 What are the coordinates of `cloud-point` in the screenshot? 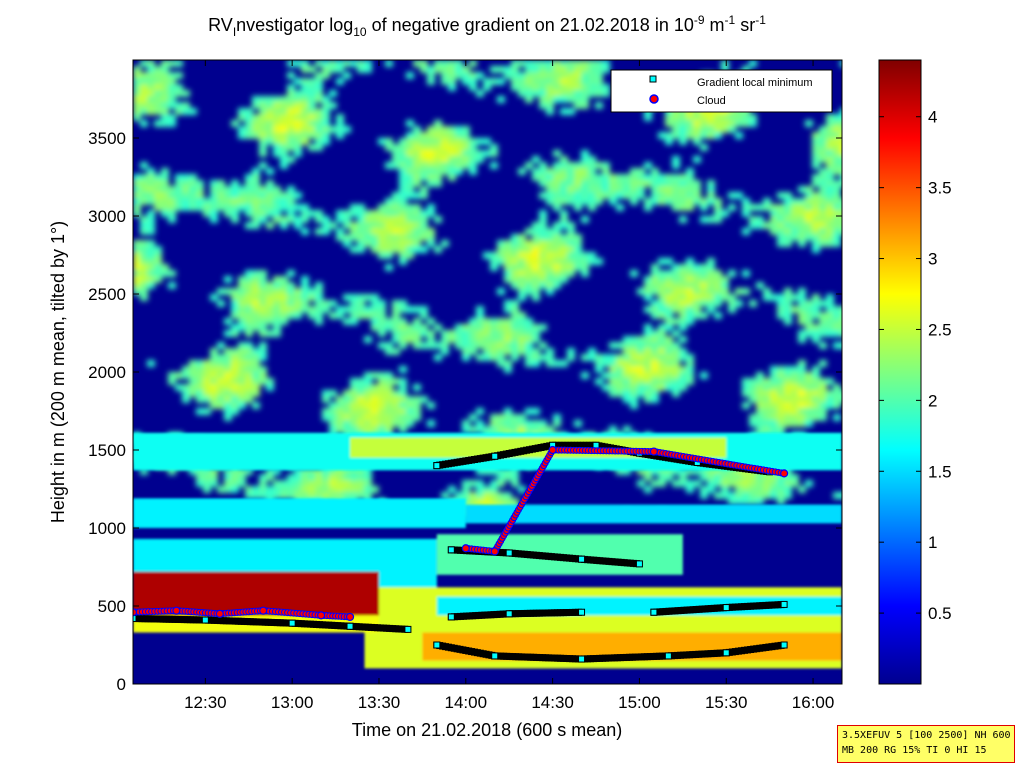 It's located at (219, 613).